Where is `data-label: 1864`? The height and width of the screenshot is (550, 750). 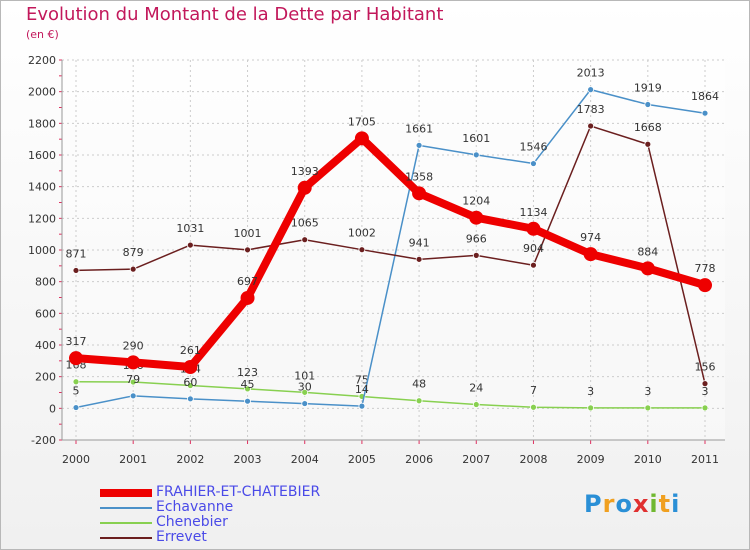 data-label: 1864 is located at coordinates (705, 96).